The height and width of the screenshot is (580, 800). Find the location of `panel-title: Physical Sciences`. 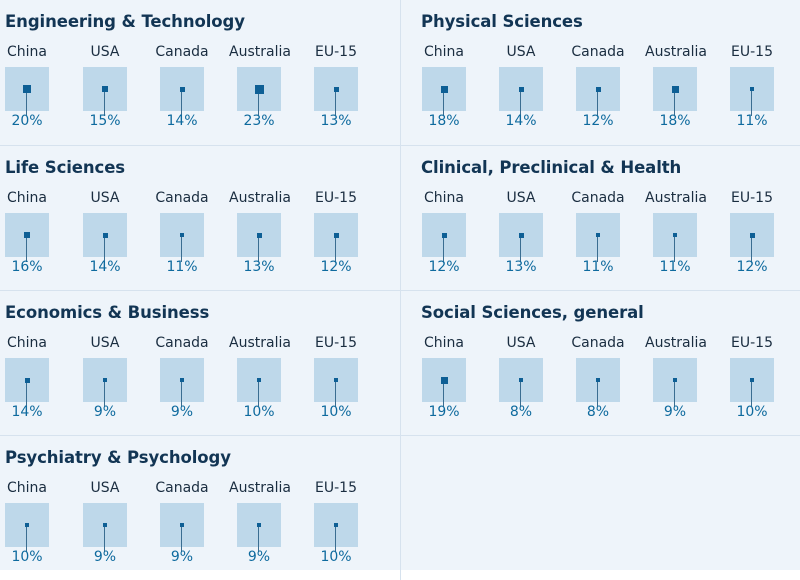

panel-title: Physical Sciences is located at coordinates (502, 21).